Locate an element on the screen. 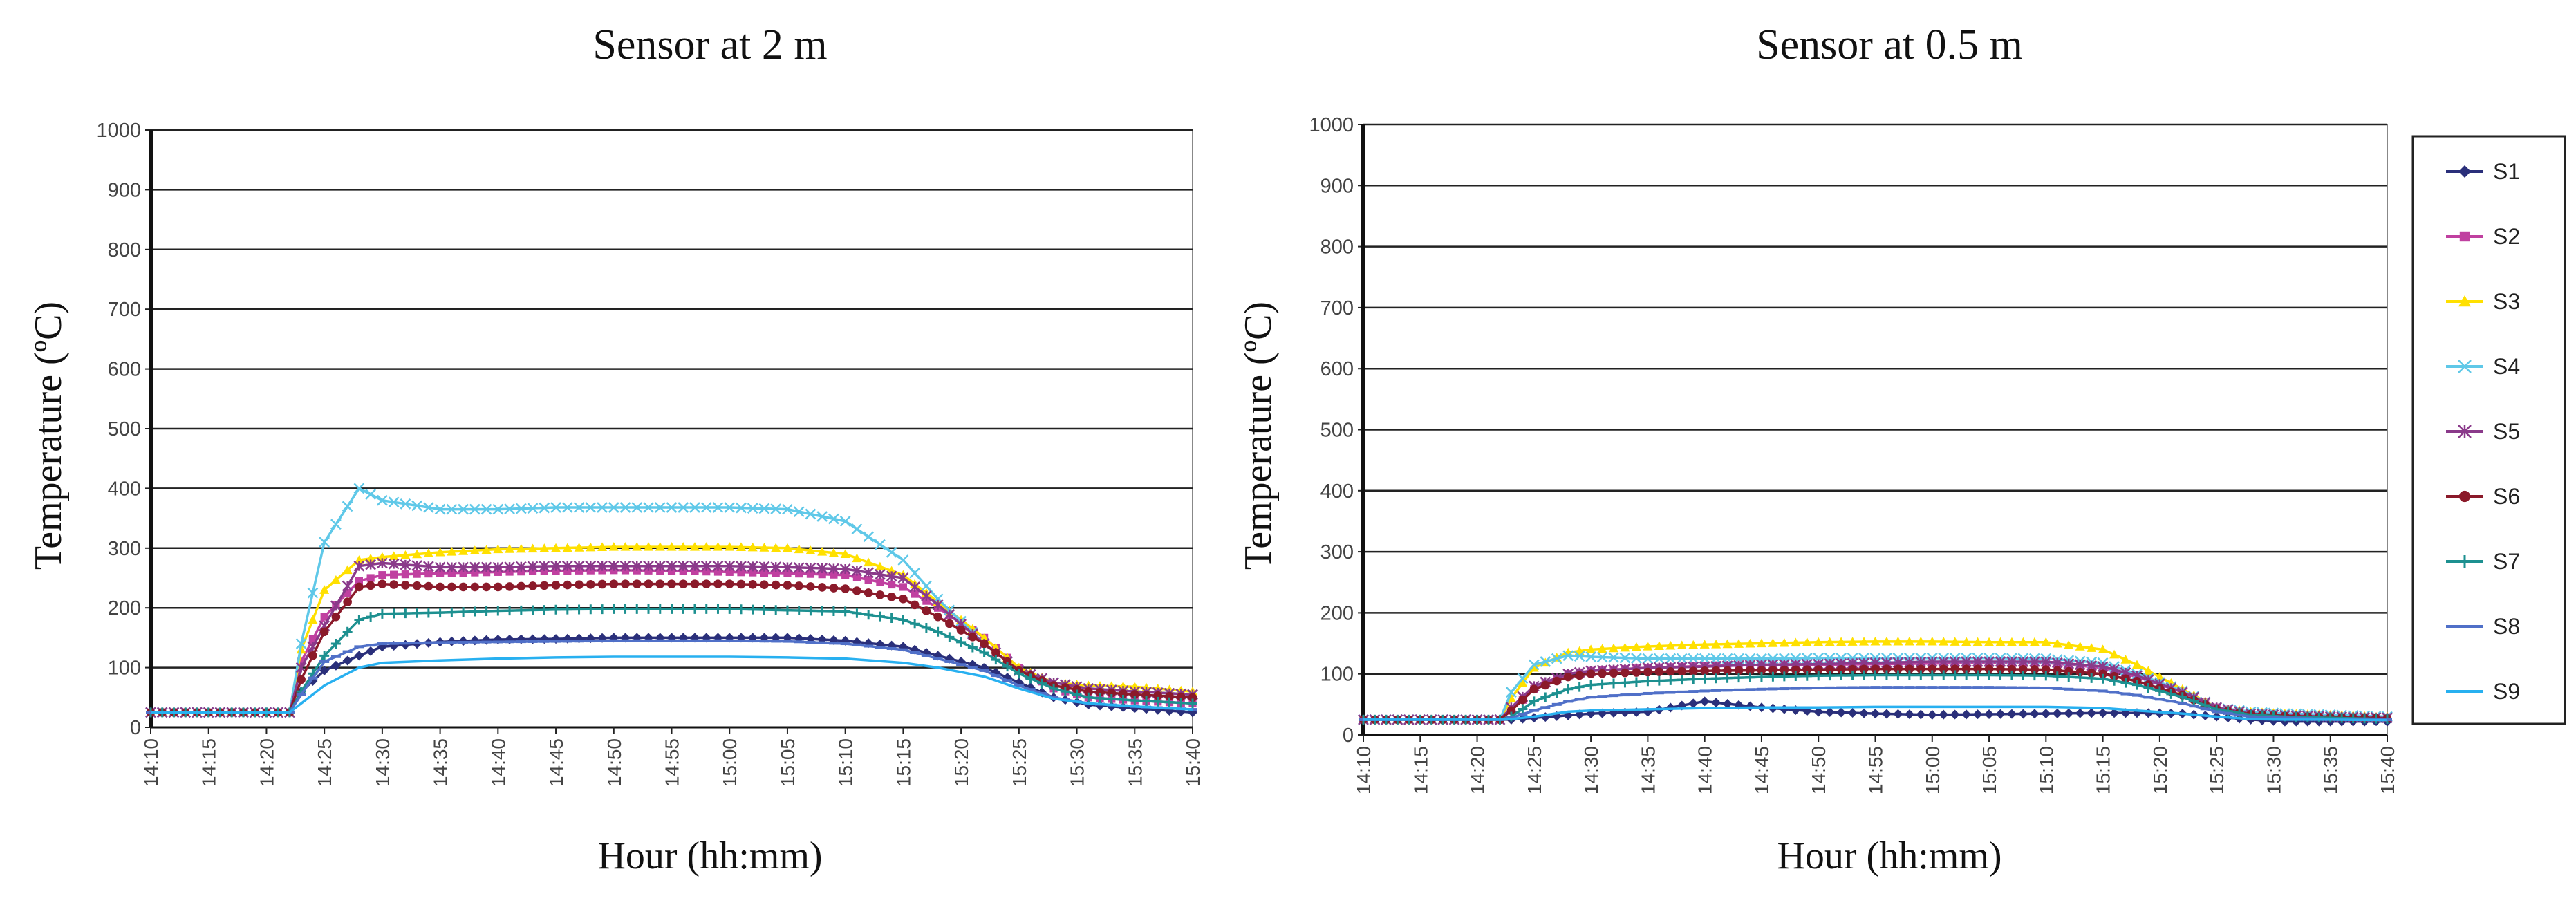  chart-left-title: Sensor at 2 m is located at coordinates (709, 44).